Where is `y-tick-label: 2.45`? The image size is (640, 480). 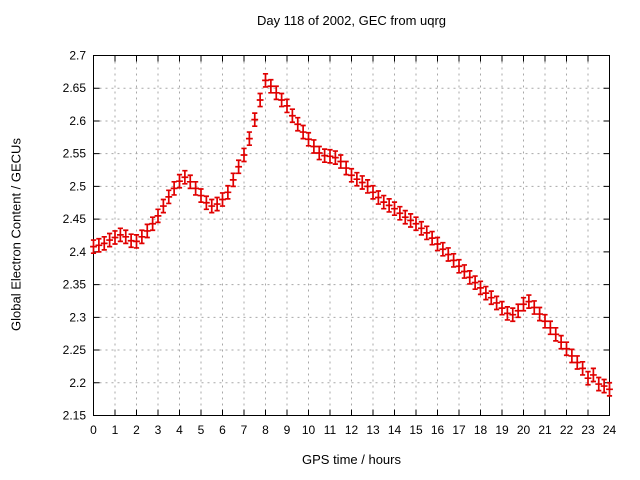 y-tick-label: 2.45 is located at coordinates (75, 219).